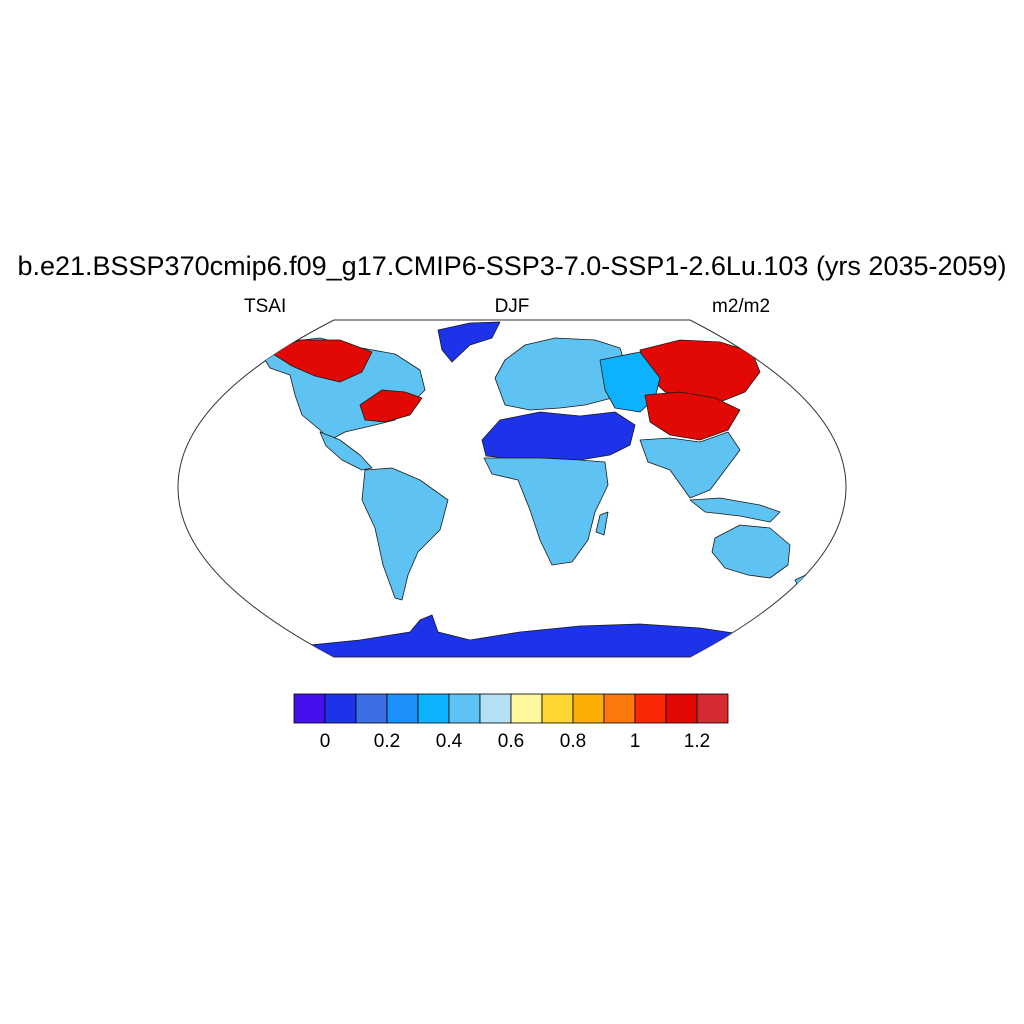 The width and height of the screenshot is (1024, 1024). Describe the element at coordinates (265, 306) in the screenshot. I see `variable-label: TSAI` at that location.